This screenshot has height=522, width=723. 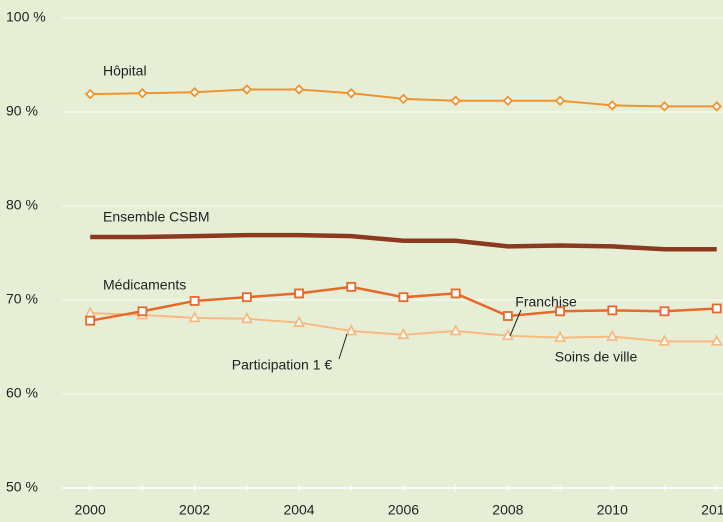 What do you see at coordinates (546, 302) in the screenshot?
I see `annotation: Franchise` at bounding box center [546, 302].